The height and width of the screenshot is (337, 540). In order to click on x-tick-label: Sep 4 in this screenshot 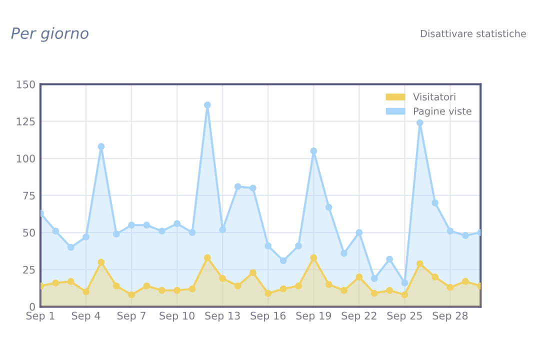, I will do `click(86, 317)`.